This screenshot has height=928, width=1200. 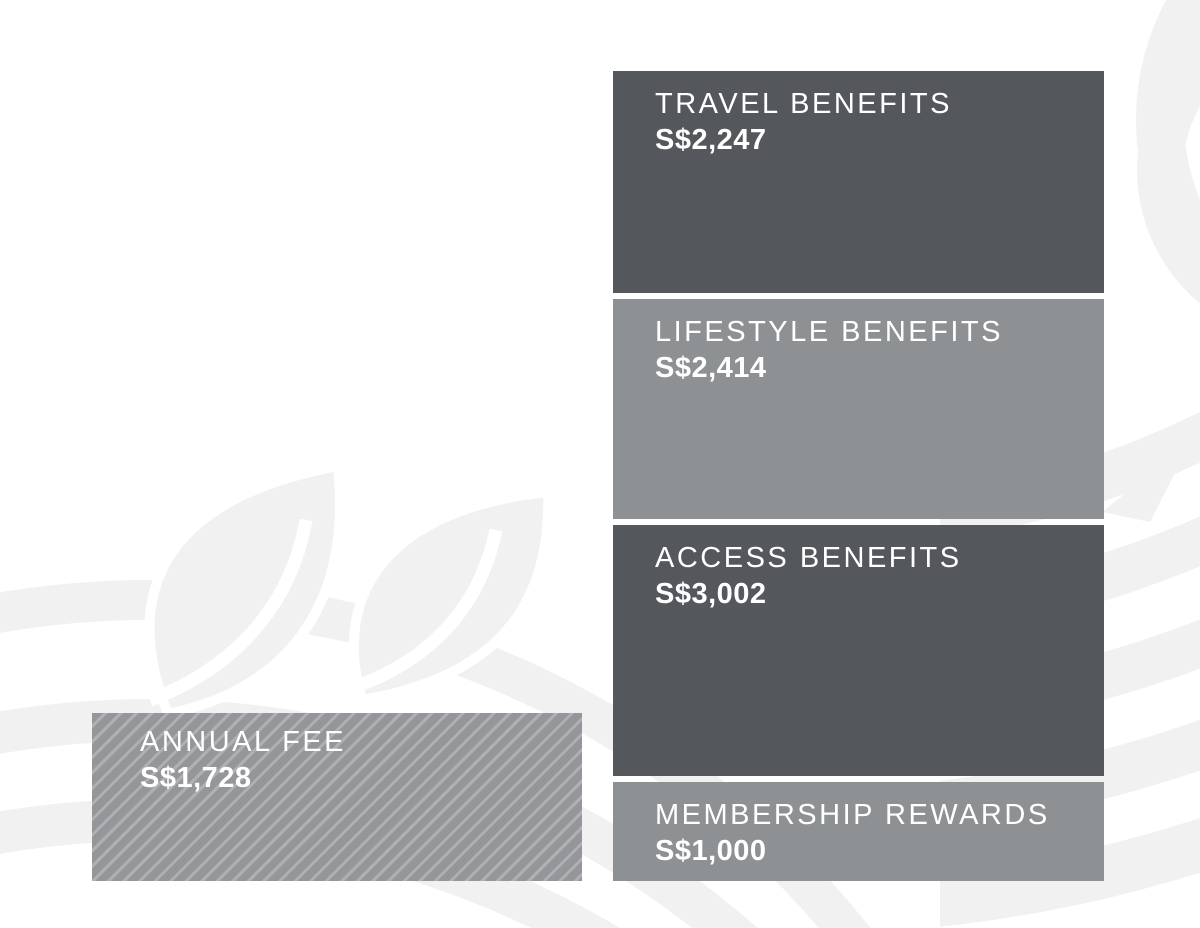 What do you see at coordinates (803, 104) in the screenshot?
I see `segment-label: TRAVEL BENEFITS` at bounding box center [803, 104].